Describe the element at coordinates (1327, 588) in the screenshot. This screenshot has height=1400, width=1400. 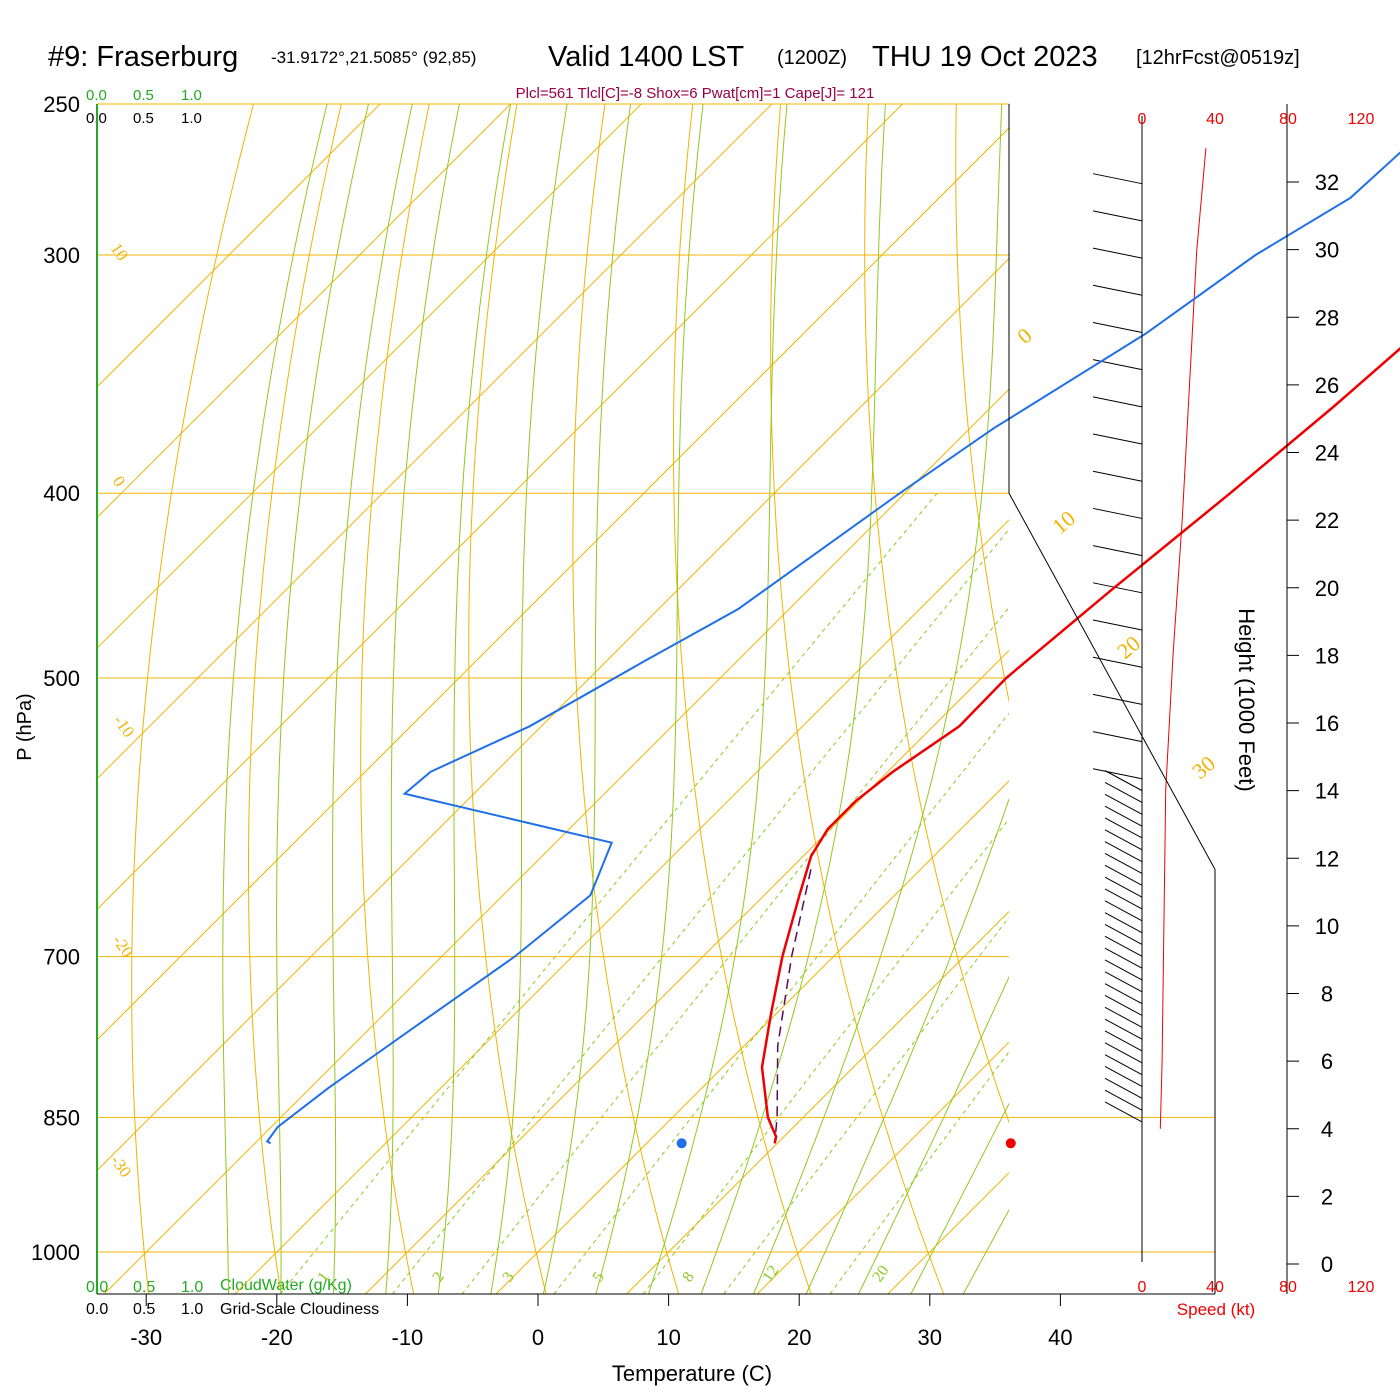
I see `height-tick-label: 20` at that location.